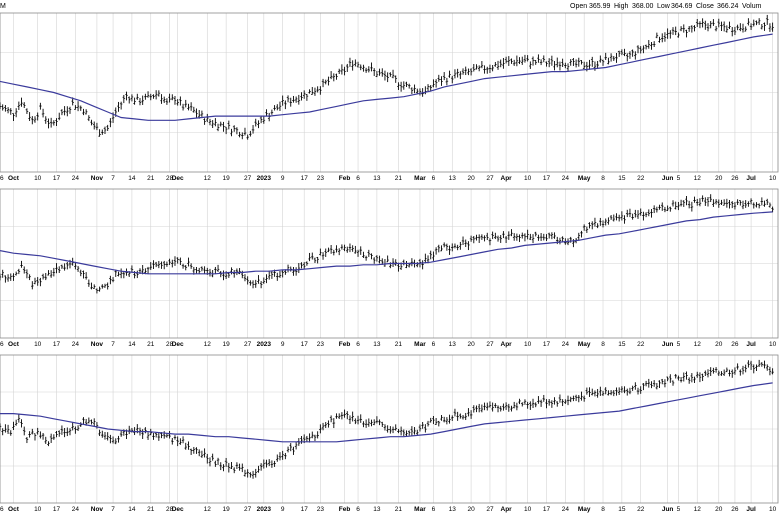  Describe the element at coordinates (752, 6) in the screenshot. I see `header-volume-label: Volum` at that location.